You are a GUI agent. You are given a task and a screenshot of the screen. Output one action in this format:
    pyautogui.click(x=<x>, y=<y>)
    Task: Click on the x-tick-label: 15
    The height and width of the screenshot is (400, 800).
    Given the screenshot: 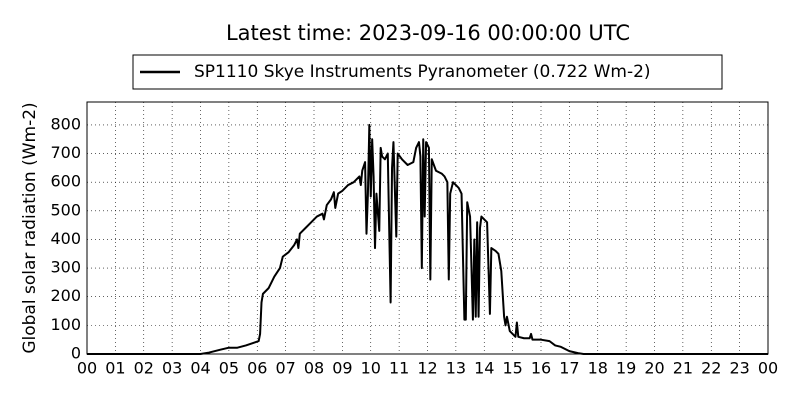 What is the action you would take?
    pyautogui.click(x=512, y=368)
    